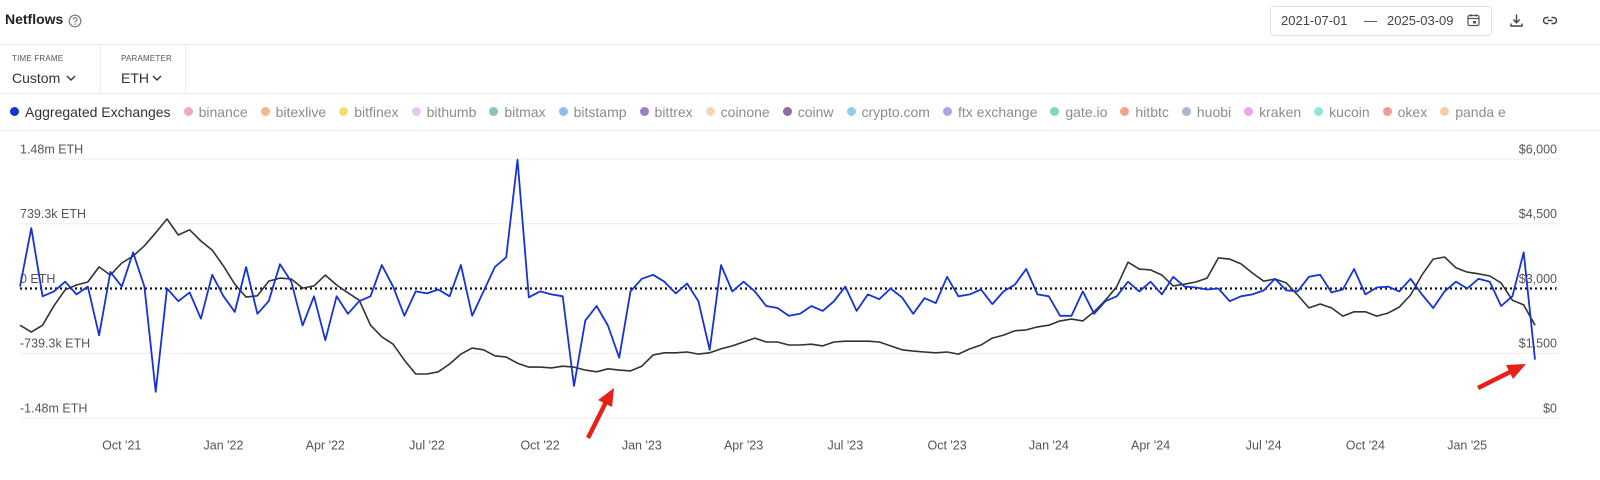  Describe the element at coordinates (1550, 20) in the screenshot. I see `link-icon` at that location.